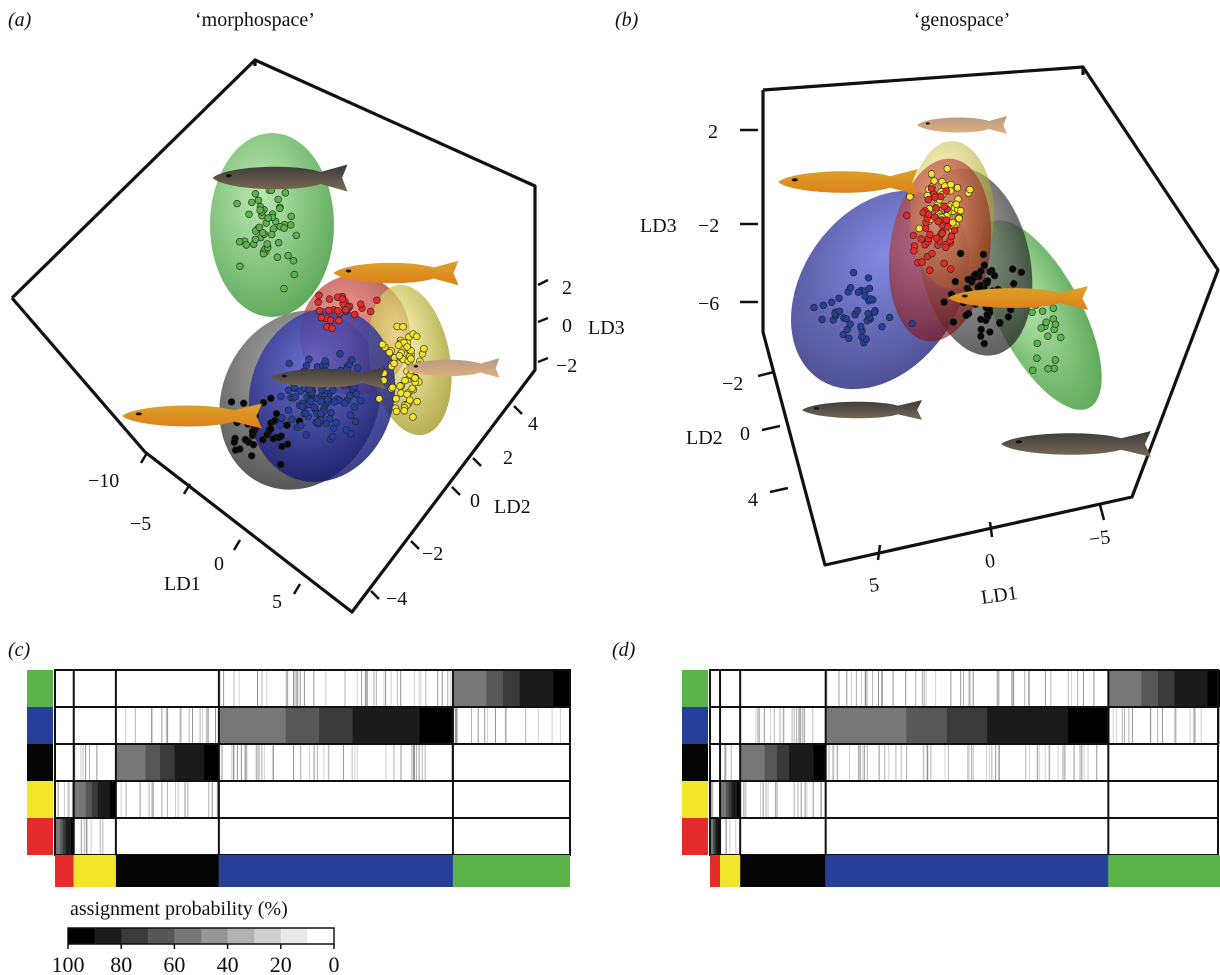 This screenshot has width=1220, height=975. I want to click on panel-b-label: (b), so click(627, 20).